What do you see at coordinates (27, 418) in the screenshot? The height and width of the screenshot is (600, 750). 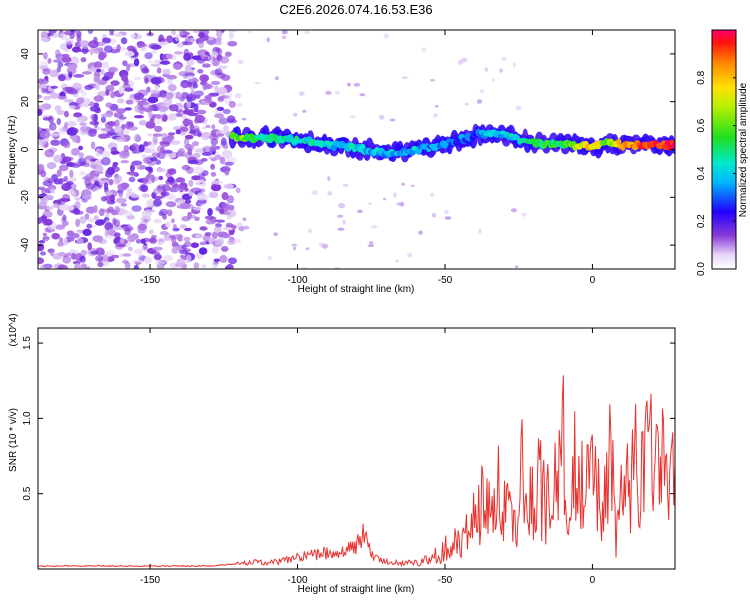 I see `y-tick-label: 1.0` at bounding box center [27, 418].